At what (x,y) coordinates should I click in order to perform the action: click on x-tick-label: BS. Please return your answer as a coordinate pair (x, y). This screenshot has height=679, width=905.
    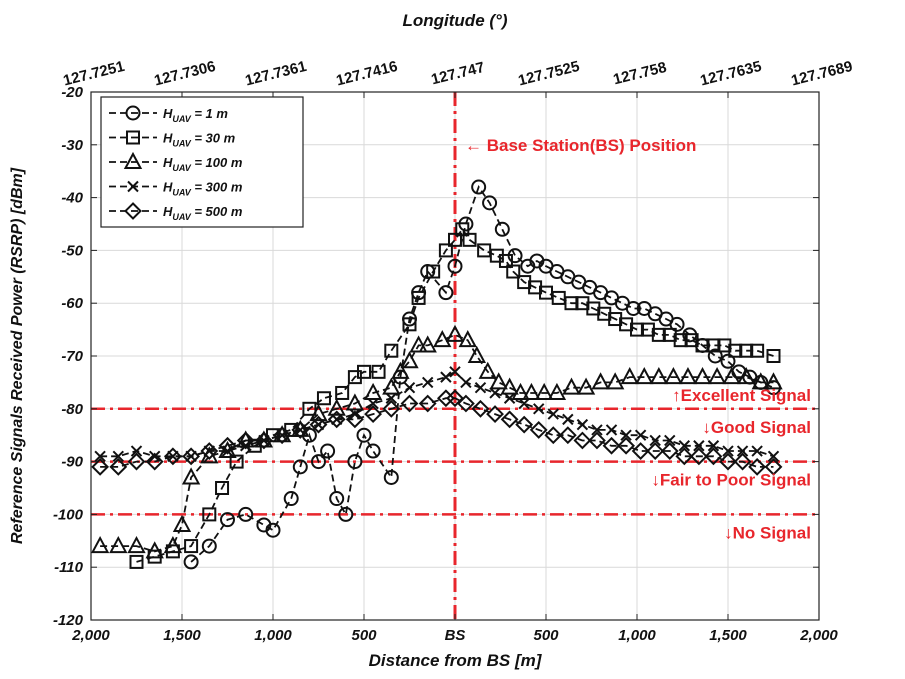
    Looking at the image, I should click on (455, 635).